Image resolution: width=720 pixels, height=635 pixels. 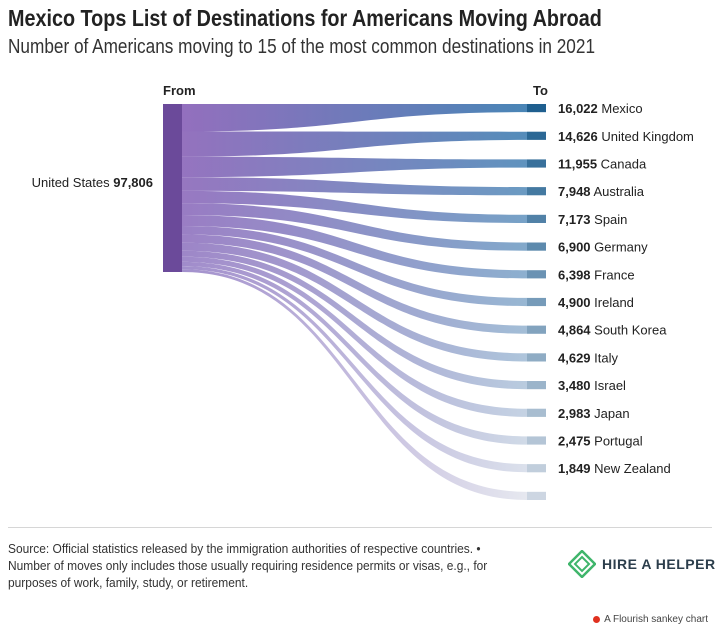 I want to click on dest-node-france, so click(x=536, y=274).